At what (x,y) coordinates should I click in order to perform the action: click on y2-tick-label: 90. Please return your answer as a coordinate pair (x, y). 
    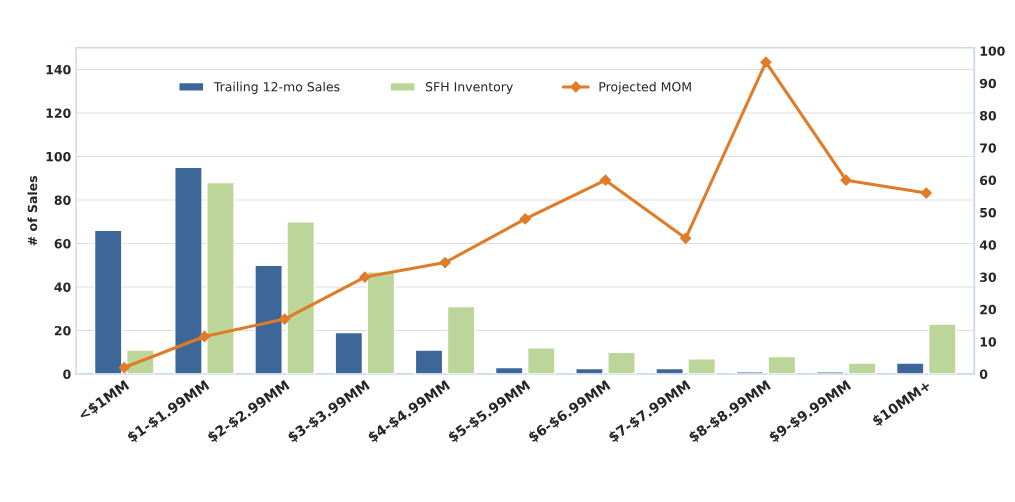
    Looking at the image, I should click on (988, 83).